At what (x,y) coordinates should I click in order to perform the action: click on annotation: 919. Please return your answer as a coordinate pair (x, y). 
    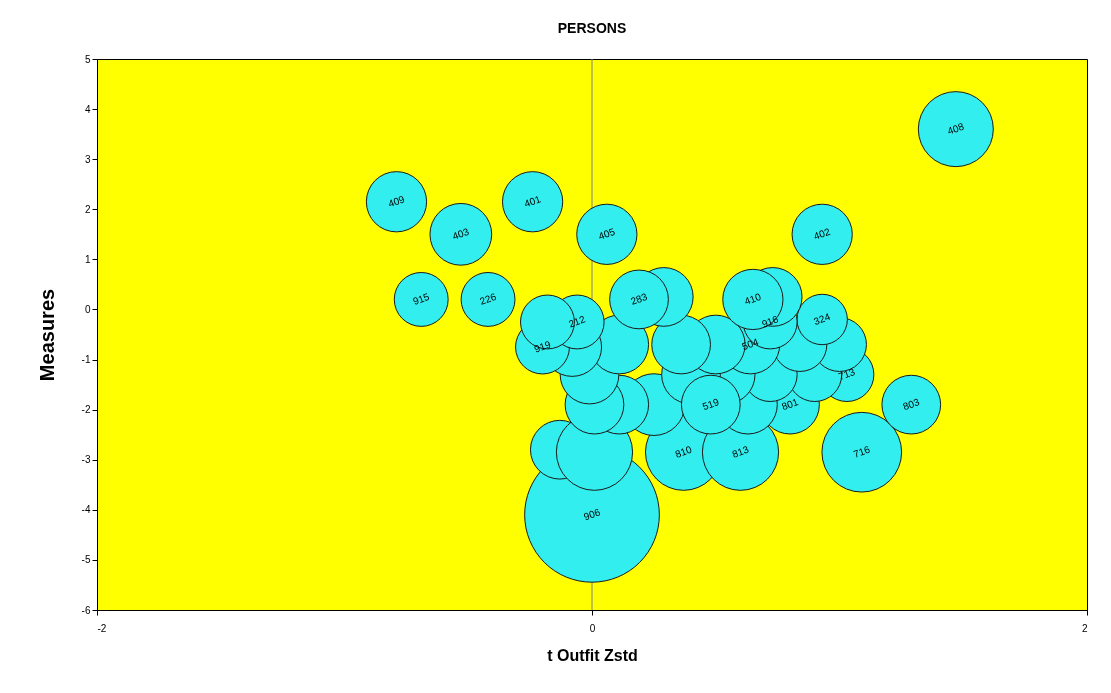
    Looking at the image, I should click on (542, 346).